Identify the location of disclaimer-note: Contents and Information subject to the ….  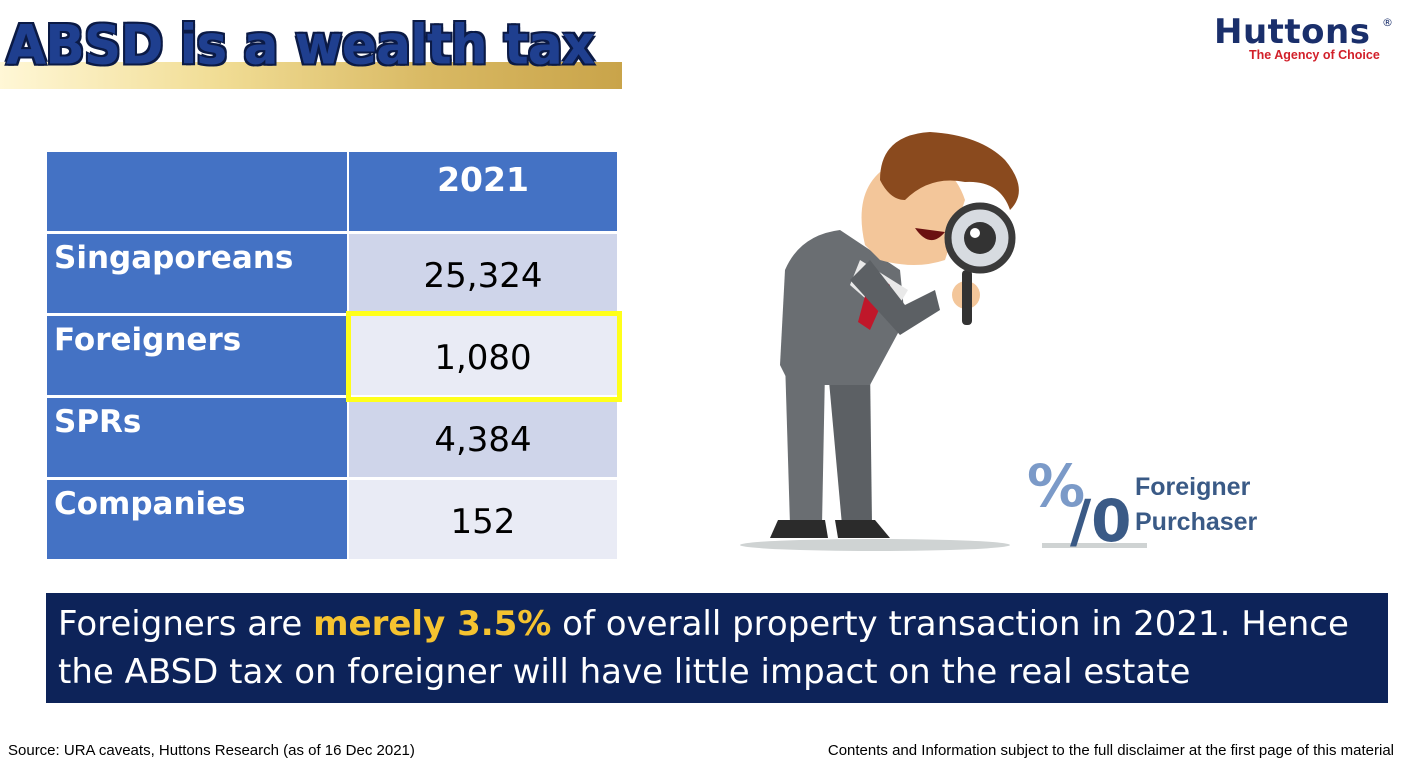
(1110, 750).